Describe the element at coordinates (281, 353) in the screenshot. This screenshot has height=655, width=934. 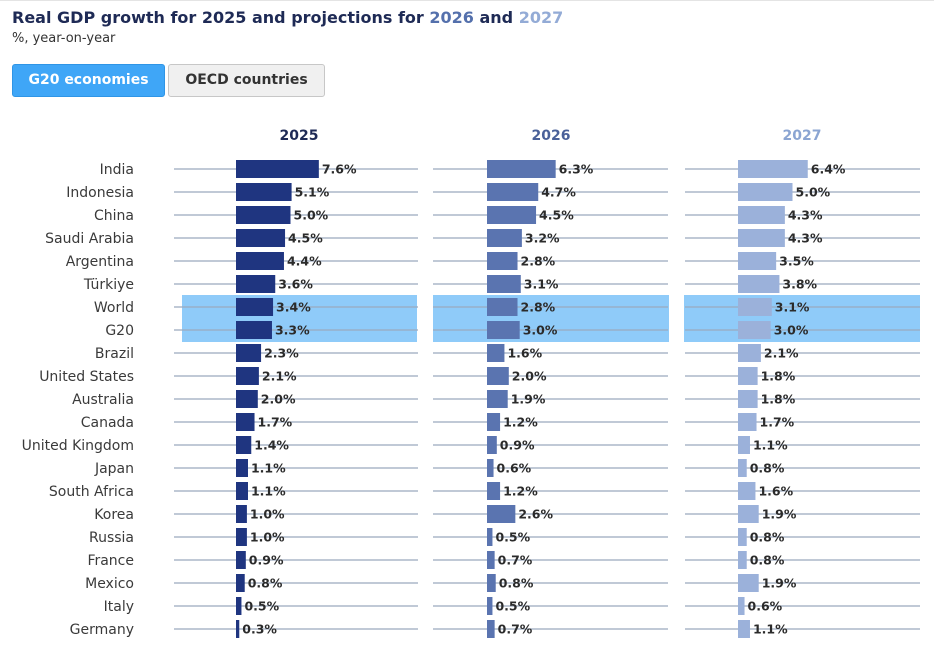
I see `value-label-brazil-2025: 2.3%` at that location.